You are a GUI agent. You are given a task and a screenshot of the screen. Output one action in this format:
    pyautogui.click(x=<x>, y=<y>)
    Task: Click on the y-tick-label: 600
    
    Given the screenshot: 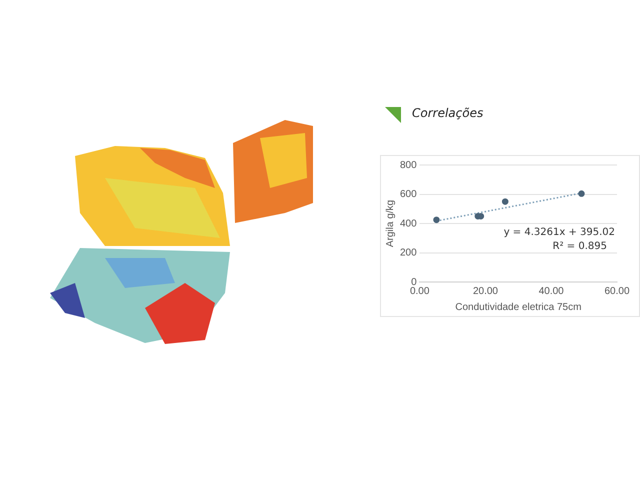 What is the action you would take?
    pyautogui.click(x=409, y=194)
    